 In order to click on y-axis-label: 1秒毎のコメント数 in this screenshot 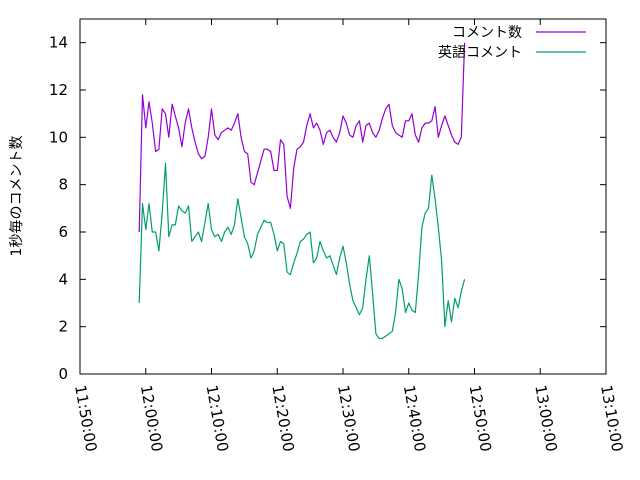, I will do `click(17, 196)`.